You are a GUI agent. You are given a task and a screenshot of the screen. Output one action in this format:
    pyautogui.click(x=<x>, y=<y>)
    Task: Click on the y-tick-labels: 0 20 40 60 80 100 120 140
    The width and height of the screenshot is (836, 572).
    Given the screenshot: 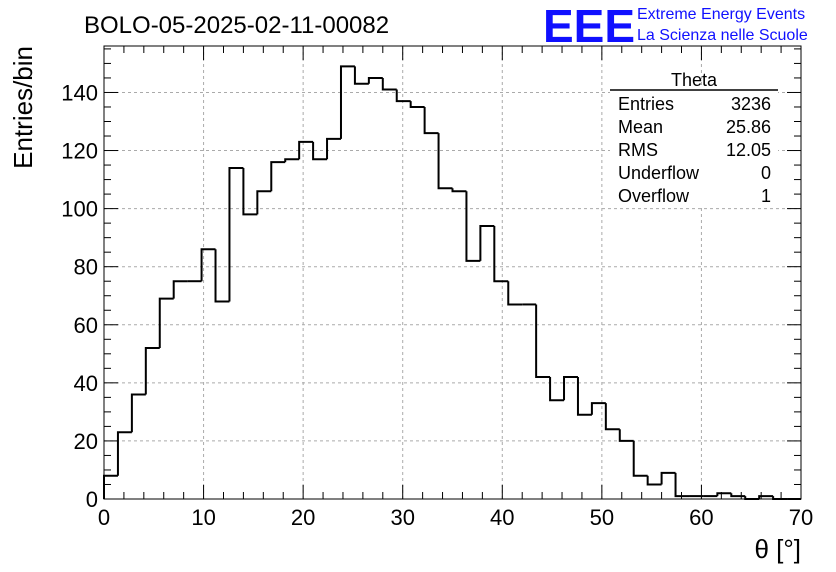 What is the action you would take?
    pyautogui.click(x=79, y=296)
    